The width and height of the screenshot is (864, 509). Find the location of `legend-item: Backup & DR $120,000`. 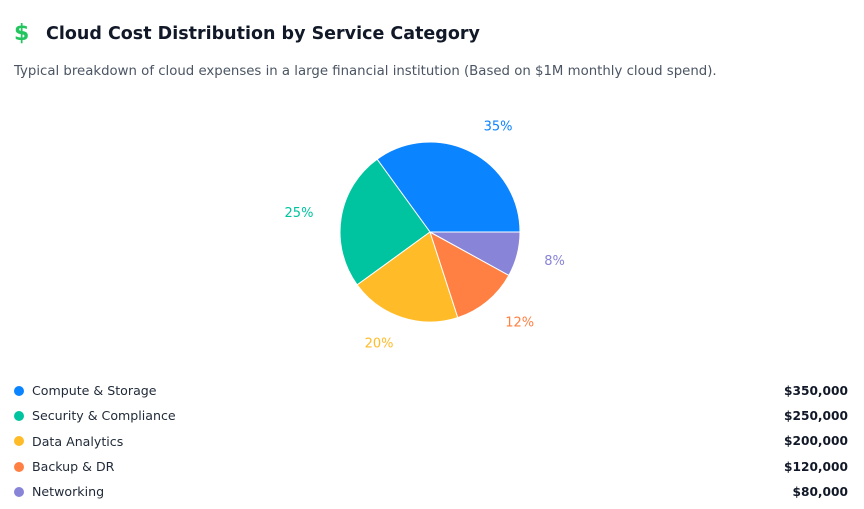

legend-item: Backup & DR $120,000 is located at coordinates (431, 466).